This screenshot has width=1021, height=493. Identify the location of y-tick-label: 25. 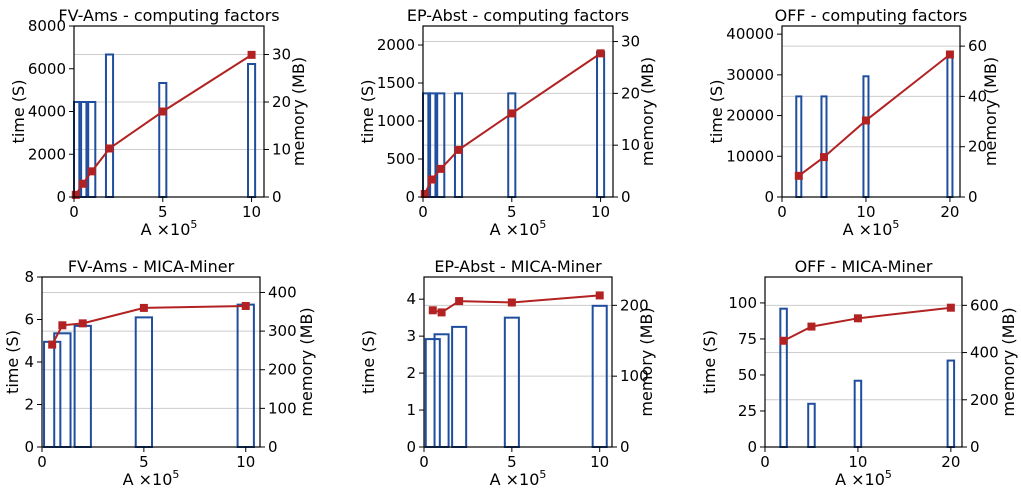
(747, 411).